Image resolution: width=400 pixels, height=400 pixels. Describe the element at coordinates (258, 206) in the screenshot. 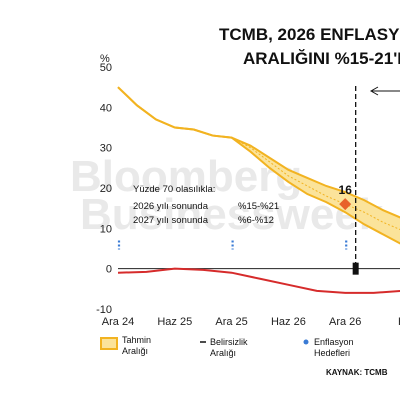

I see `annotation-row-1-value: %15-%21` at that location.